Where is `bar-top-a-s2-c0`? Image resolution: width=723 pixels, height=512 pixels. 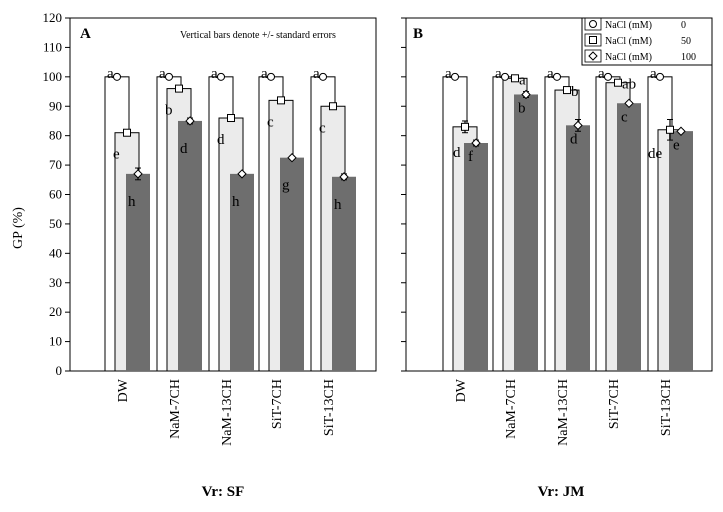
bar-top-a-s2-c0 is located at coordinates (138, 272).